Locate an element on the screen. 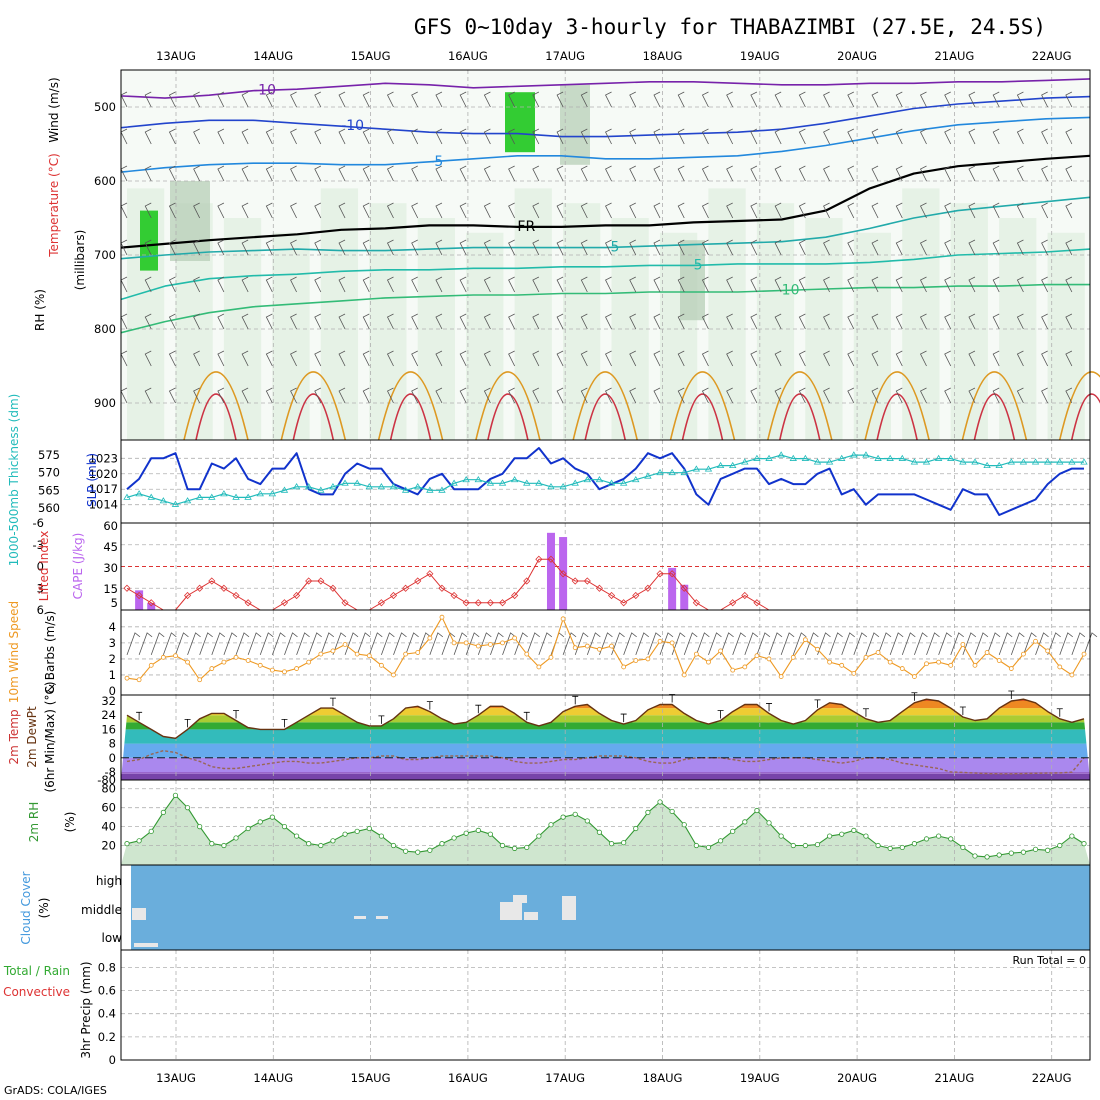 This screenshot has width=1100, height=1100. slp-tick: 1017 is located at coordinates (103, 489).